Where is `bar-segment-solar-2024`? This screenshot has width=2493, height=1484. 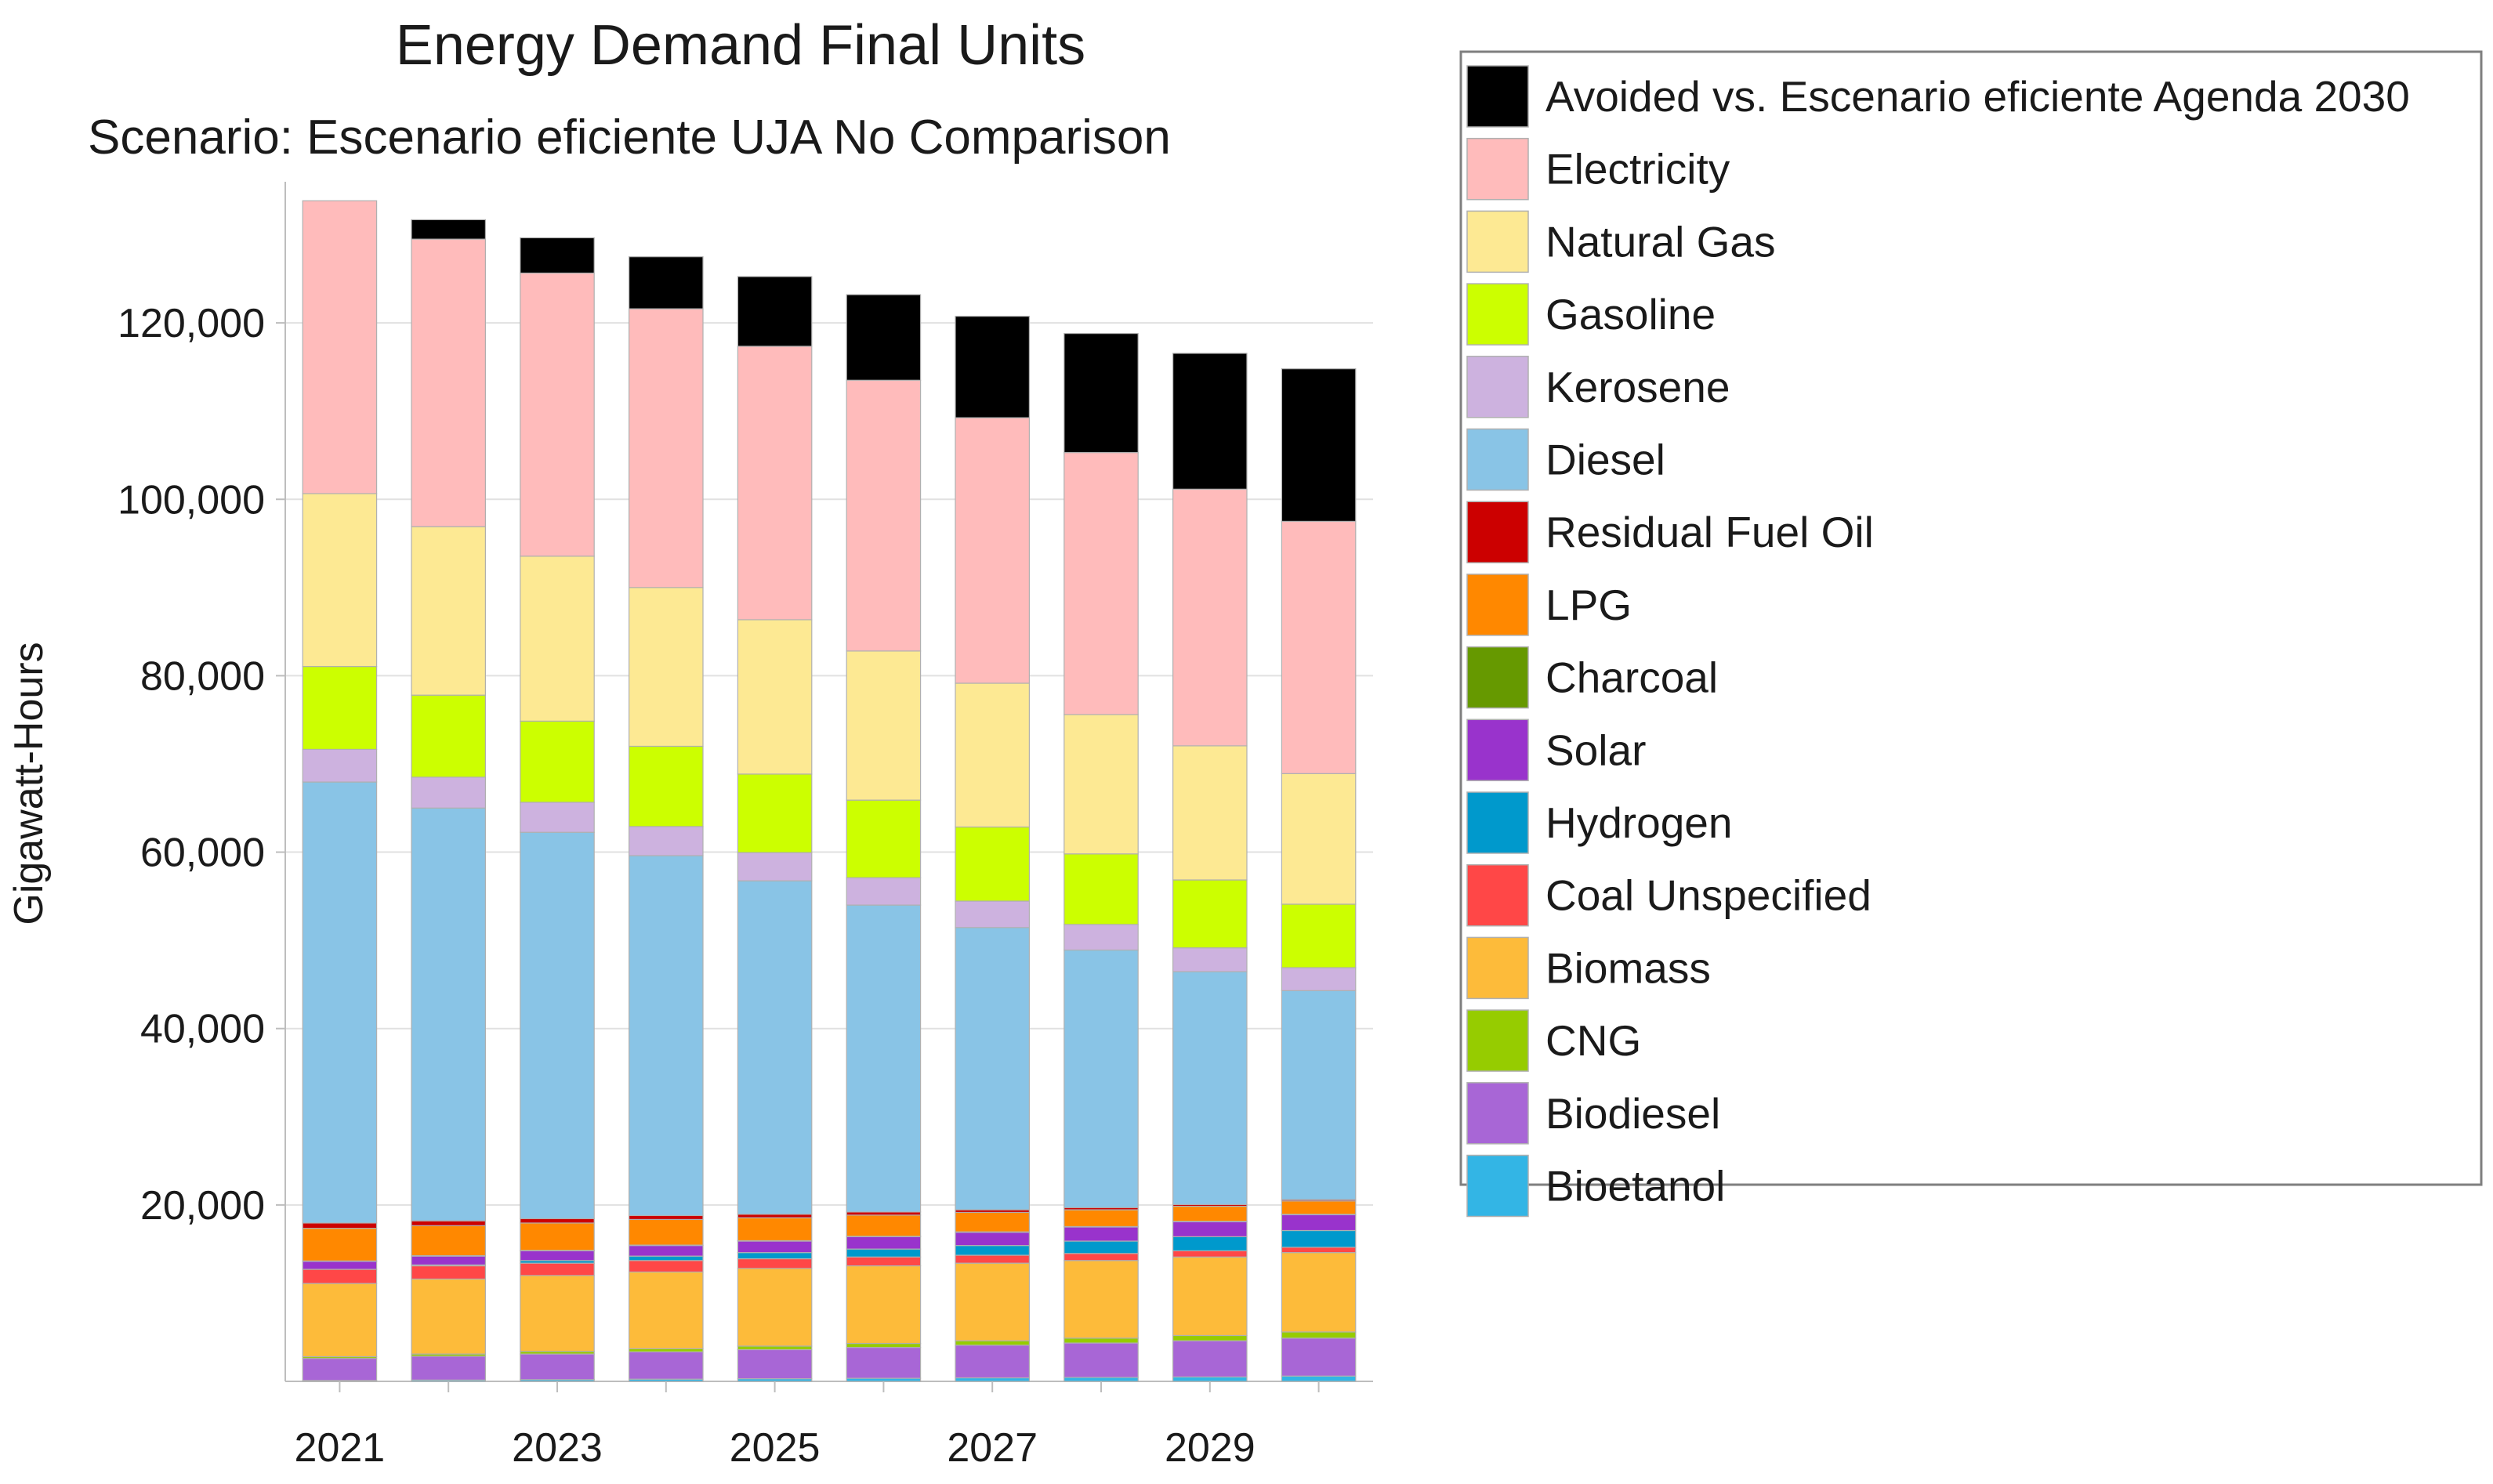 bar-segment-solar-2024 is located at coordinates (666, 1251).